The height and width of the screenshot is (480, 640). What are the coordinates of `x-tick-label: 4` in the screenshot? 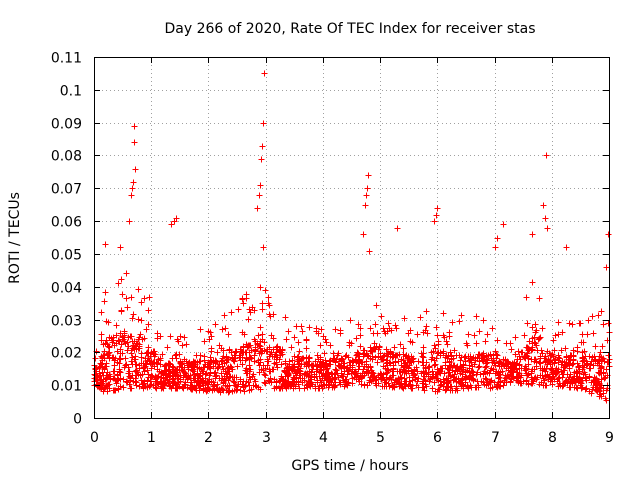 It's located at (323, 438).